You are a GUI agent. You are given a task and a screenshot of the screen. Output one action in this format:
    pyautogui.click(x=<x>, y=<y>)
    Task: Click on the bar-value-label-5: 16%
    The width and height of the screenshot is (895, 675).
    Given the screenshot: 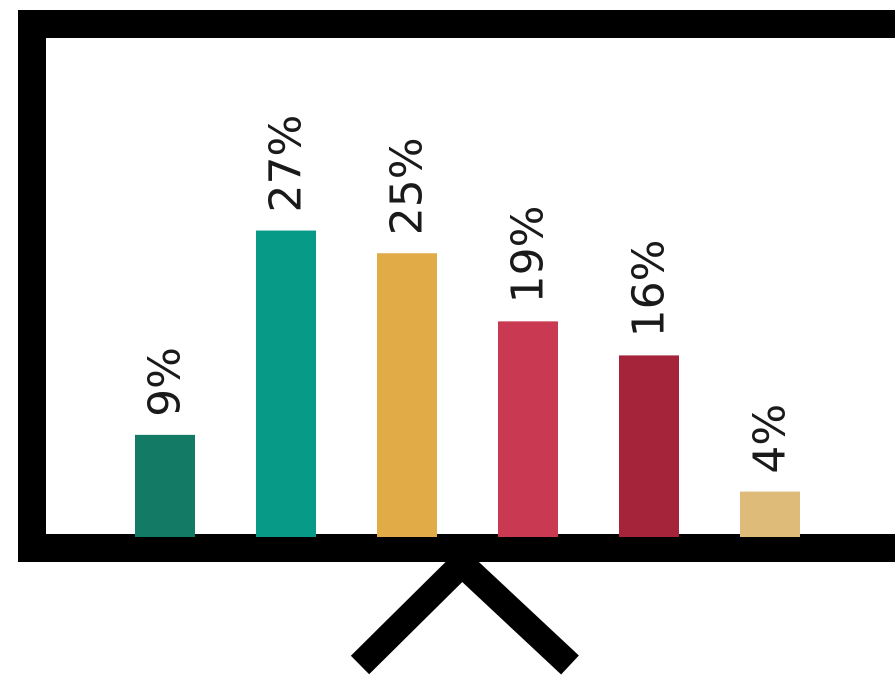 What is the action you would take?
    pyautogui.click(x=649, y=289)
    